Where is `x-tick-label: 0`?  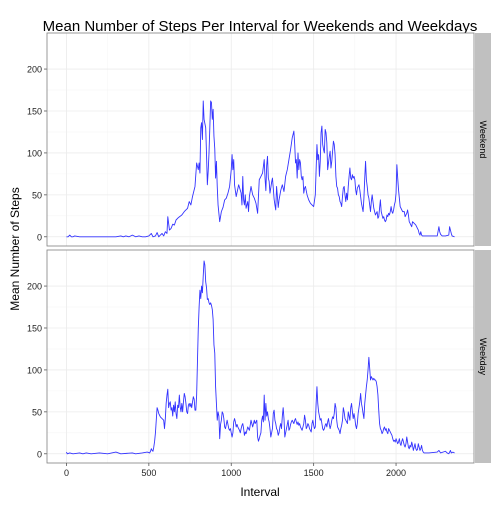
x-tick-label: 0 is located at coordinates (66, 473).